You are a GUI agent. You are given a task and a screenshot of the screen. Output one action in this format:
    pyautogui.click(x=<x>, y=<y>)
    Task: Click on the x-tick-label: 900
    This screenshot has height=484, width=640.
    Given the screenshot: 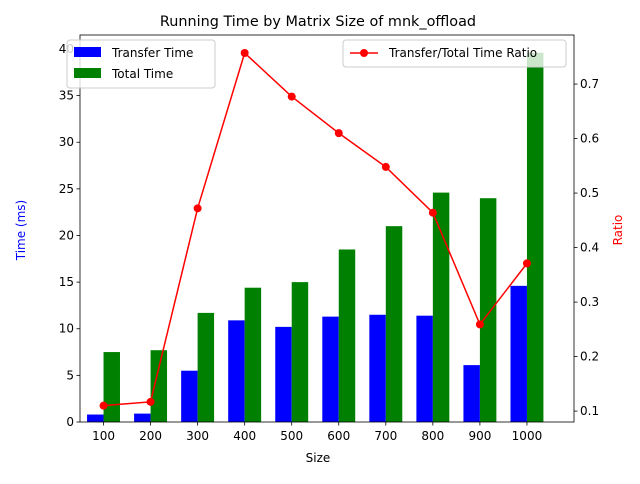 What is the action you would take?
    pyautogui.click(x=479, y=436)
    